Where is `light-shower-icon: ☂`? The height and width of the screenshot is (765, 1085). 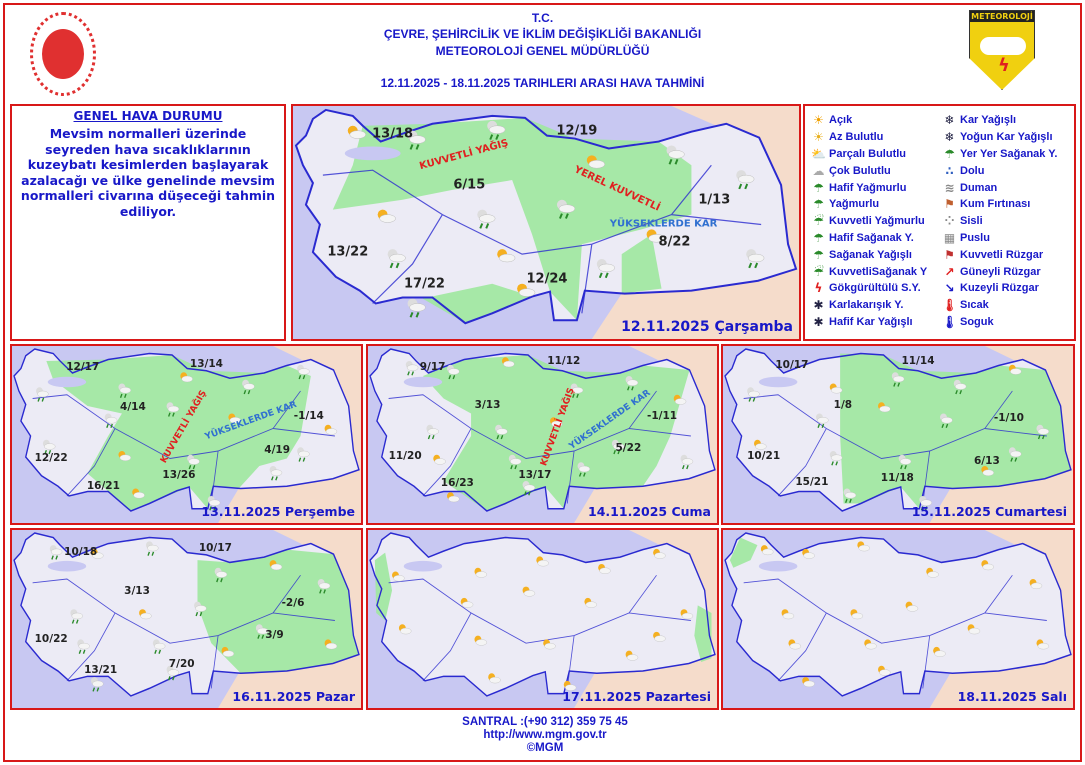 light-shower-icon: ☂ is located at coordinates (818, 237).